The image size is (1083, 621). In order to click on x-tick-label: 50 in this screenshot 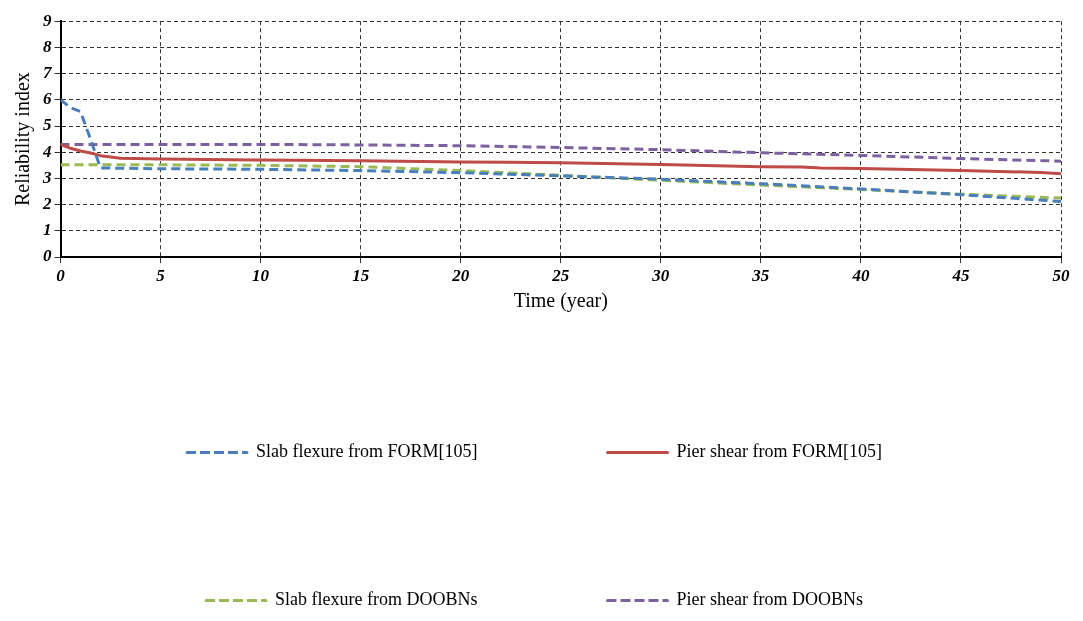, I will do `click(1061, 275)`.